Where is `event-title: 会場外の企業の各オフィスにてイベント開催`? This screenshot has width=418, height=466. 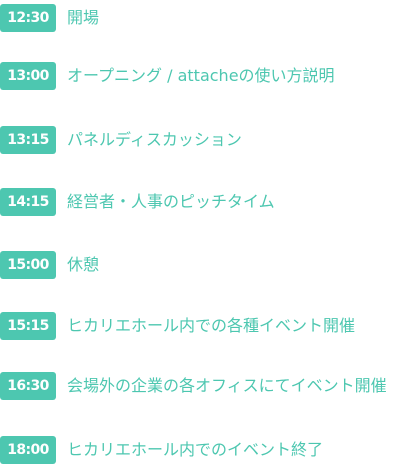 event-title: 会場外の企業の各オフィスにてイベント開催 is located at coordinates (227, 385).